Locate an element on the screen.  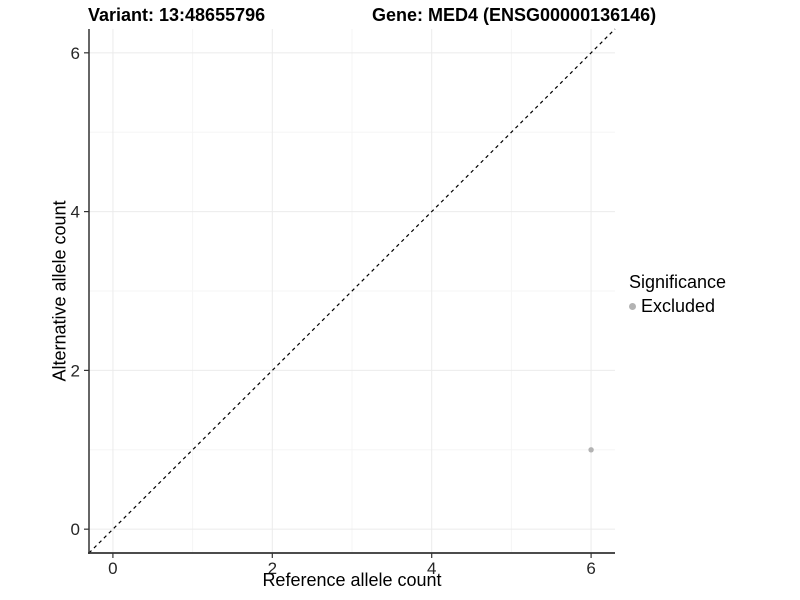
y-tick-label: 6 is located at coordinates (75, 53).